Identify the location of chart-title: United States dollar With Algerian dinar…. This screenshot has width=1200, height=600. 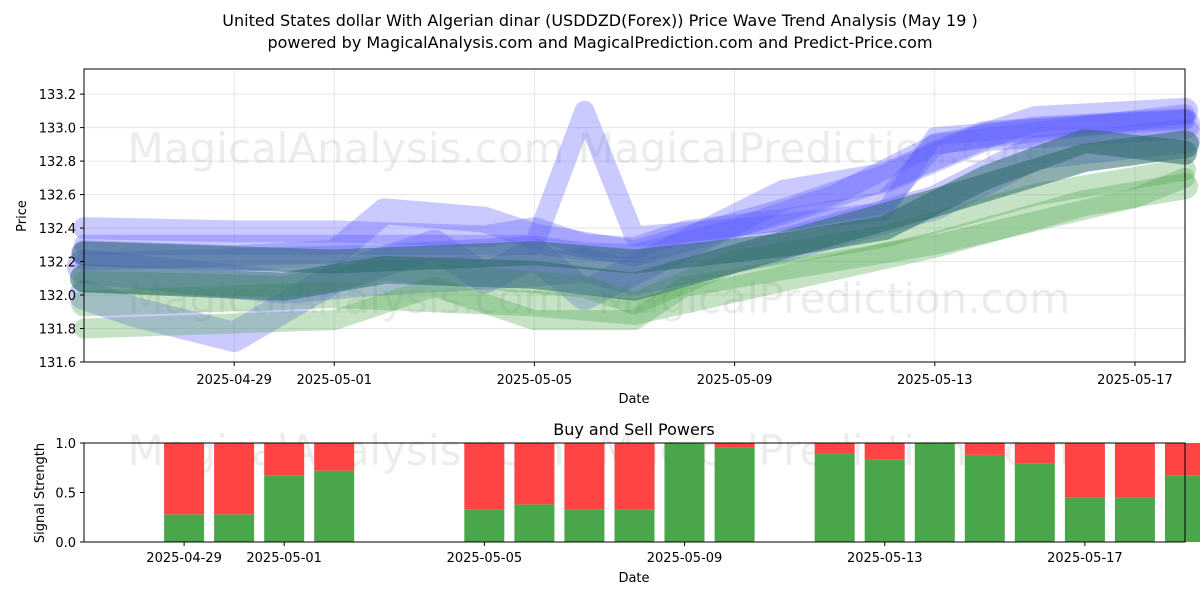
(599, 20).